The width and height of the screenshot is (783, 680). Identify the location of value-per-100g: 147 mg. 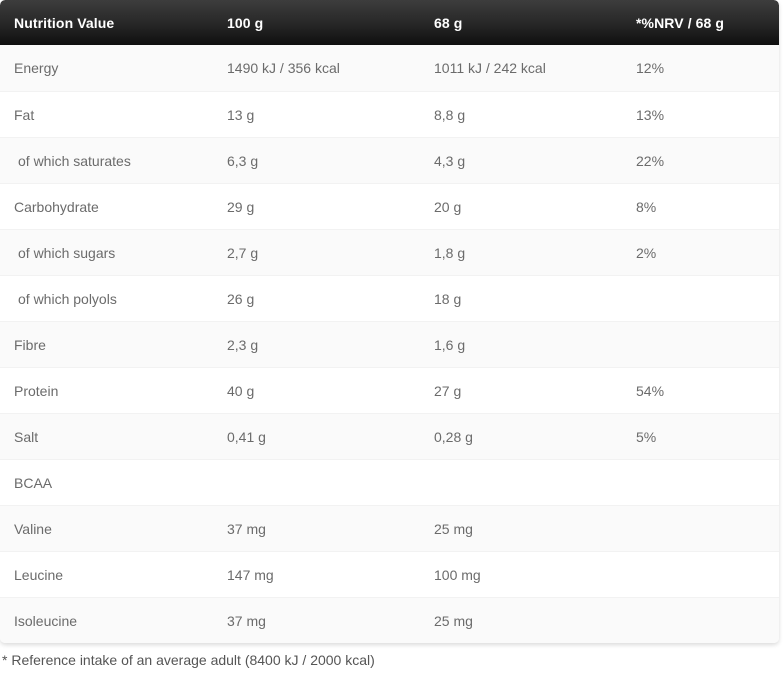
(250, 574).